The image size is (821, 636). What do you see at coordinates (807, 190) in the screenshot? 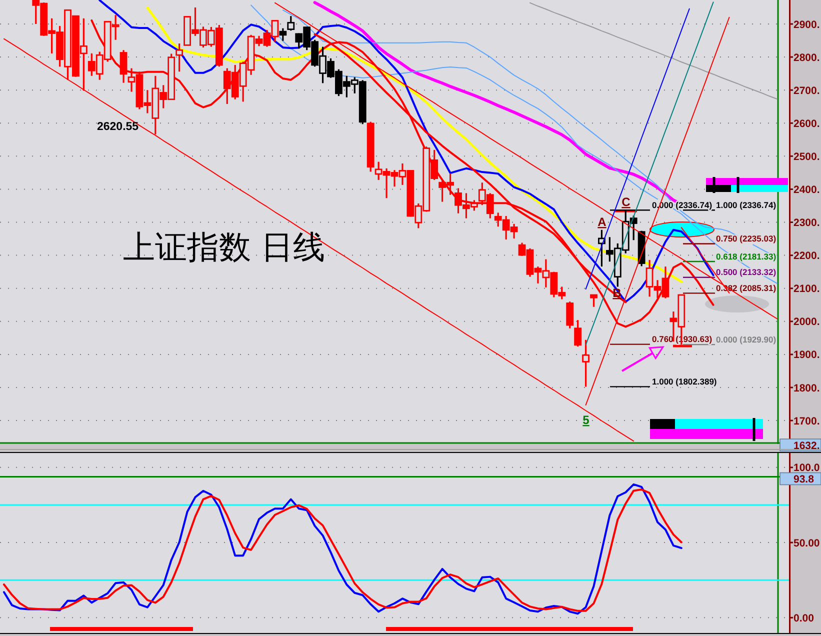
I see `y-tick-label: 2400.` at bounding box center [807, 190].